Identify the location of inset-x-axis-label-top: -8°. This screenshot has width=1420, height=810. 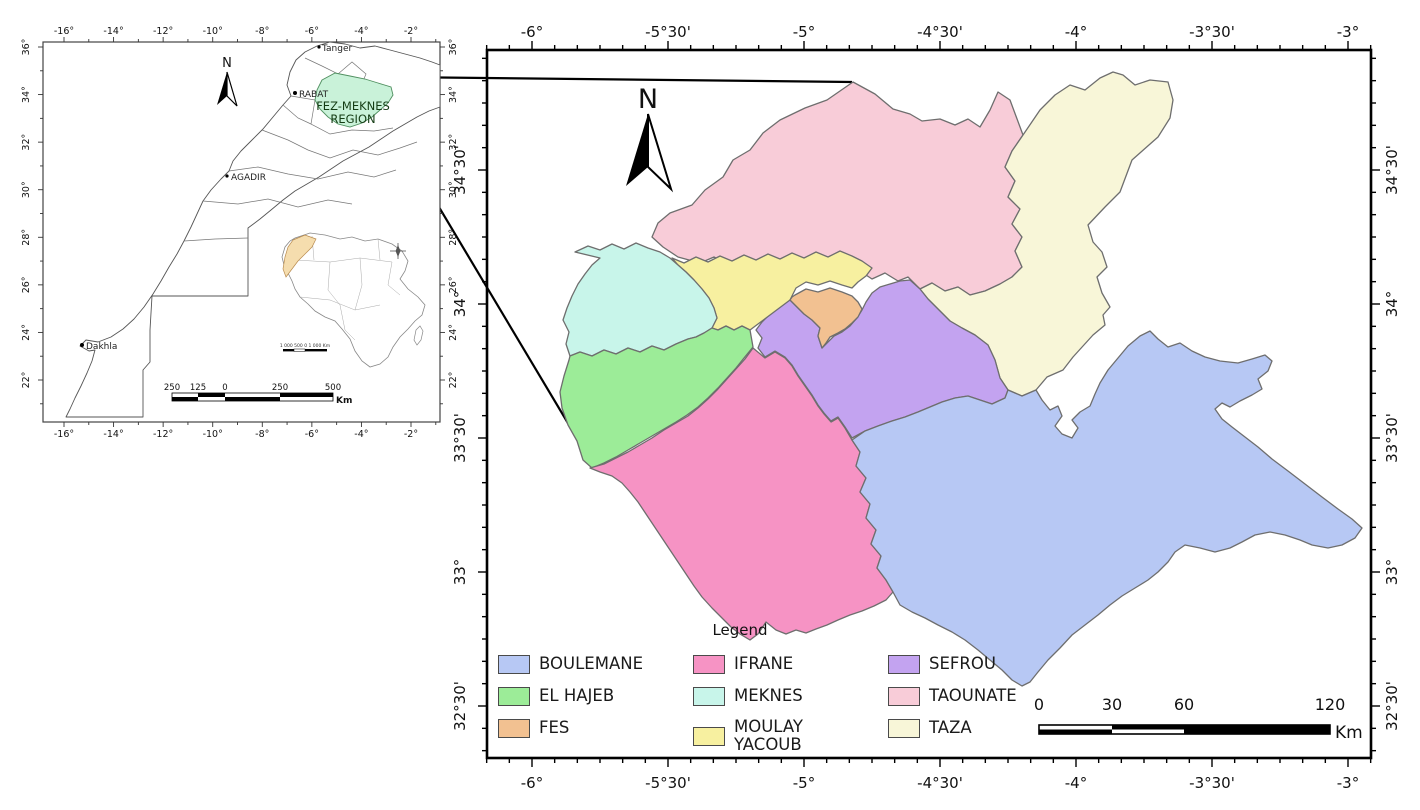
(262, 31).